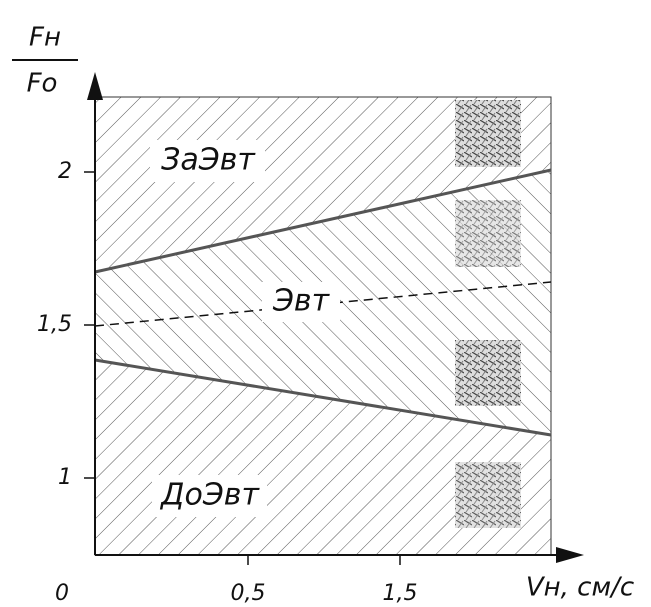  I want to click on upper-boundary, so click(323, 221).